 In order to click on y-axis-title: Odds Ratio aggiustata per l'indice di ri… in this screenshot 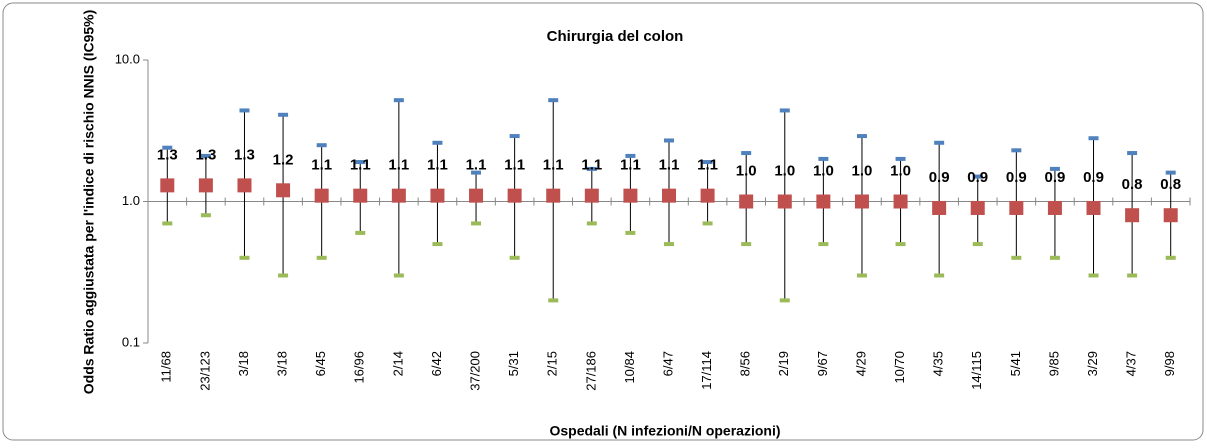, I will do `click(89, 202)`.